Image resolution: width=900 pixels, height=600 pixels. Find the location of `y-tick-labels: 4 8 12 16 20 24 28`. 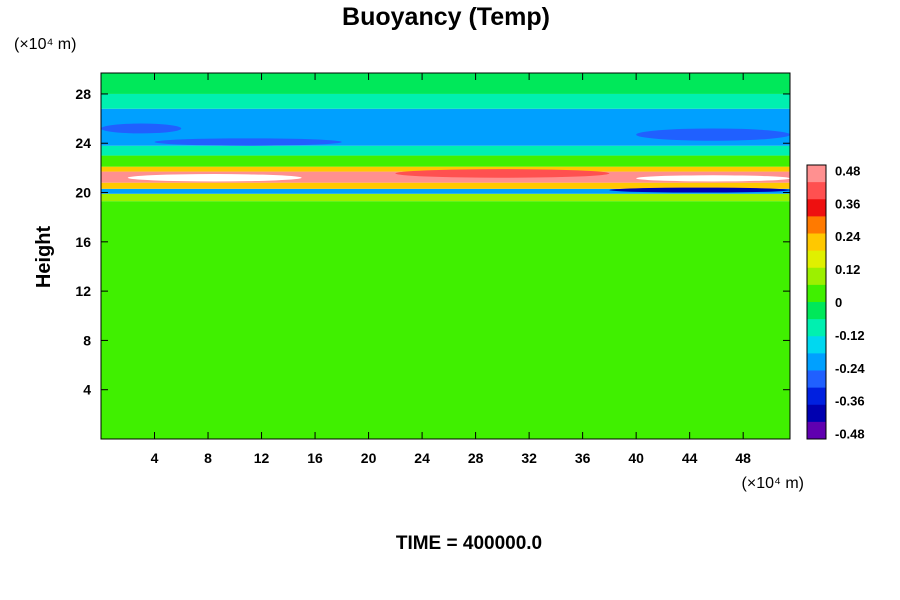

y-tick-labels: 4 8 12 16 20 24 28 is located at coordinates (83, 242).